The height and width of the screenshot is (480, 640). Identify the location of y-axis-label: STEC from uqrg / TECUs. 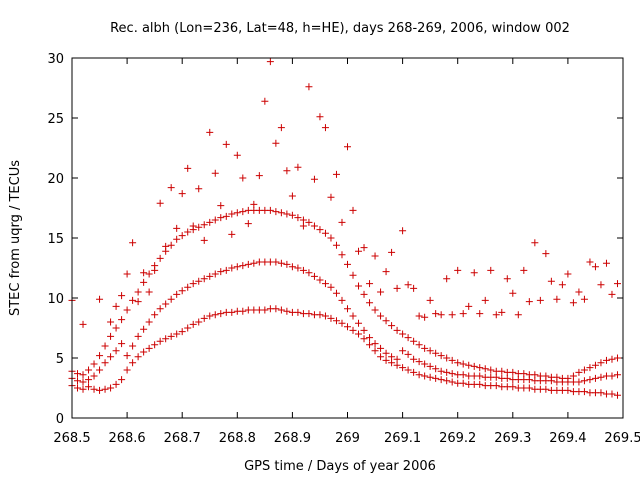
(15, 238).